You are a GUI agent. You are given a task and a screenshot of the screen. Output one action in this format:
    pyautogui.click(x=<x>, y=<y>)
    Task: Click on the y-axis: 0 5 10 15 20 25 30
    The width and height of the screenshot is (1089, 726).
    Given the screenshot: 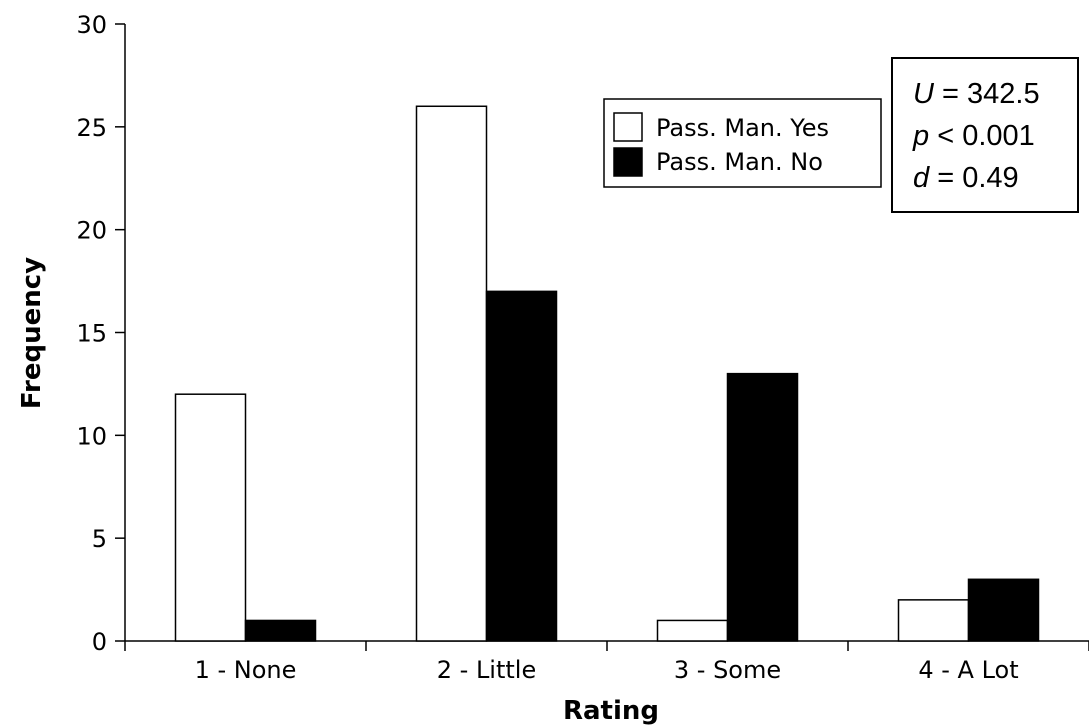 What is the action you would take?
    pyautogui.click(x=101, y=333)
    